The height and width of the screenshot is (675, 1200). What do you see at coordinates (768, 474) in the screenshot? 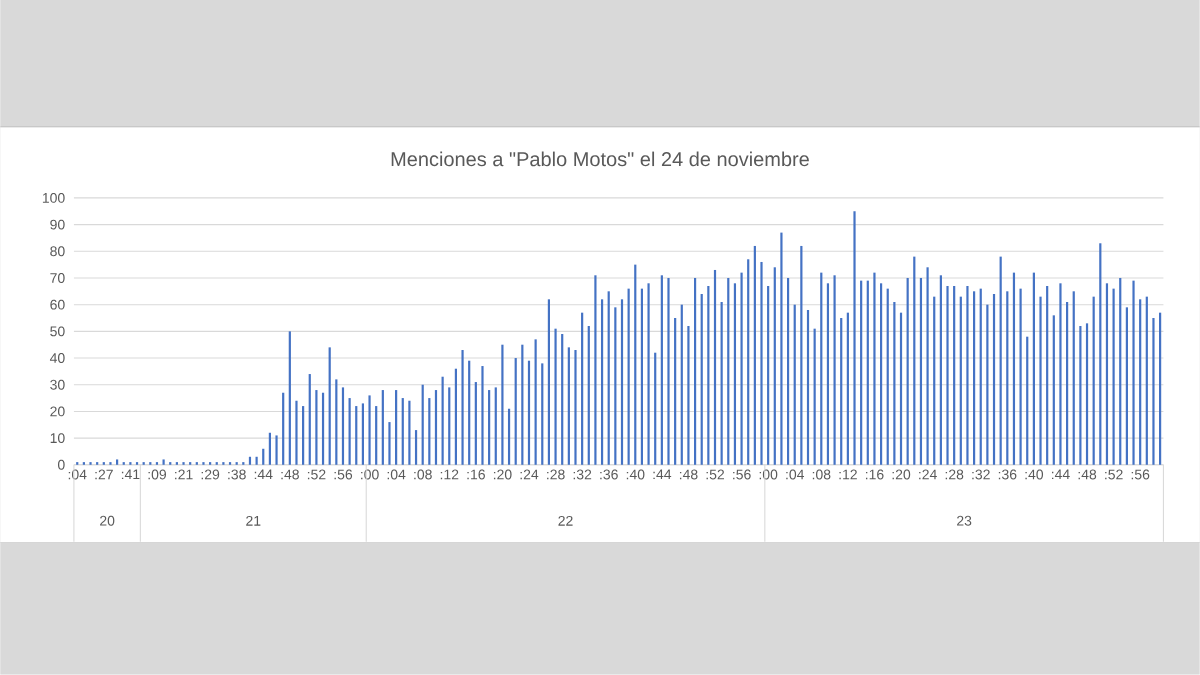
I see `x-tick-label: :00` at bounding box center [768, 474].